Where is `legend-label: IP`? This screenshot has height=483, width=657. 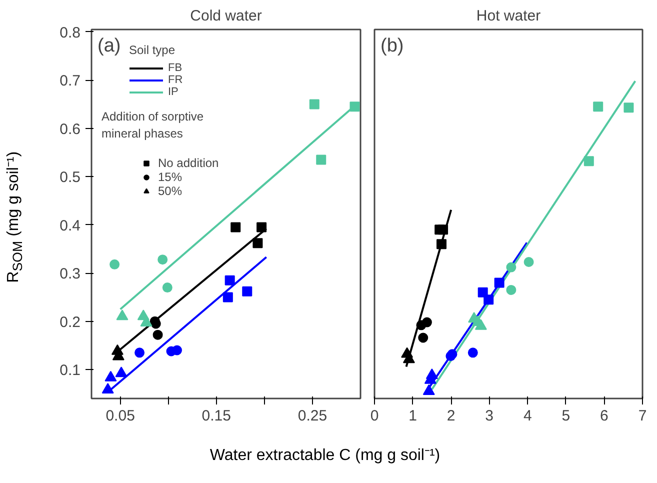
legend-label: IP is located at coordinates (174, 92).